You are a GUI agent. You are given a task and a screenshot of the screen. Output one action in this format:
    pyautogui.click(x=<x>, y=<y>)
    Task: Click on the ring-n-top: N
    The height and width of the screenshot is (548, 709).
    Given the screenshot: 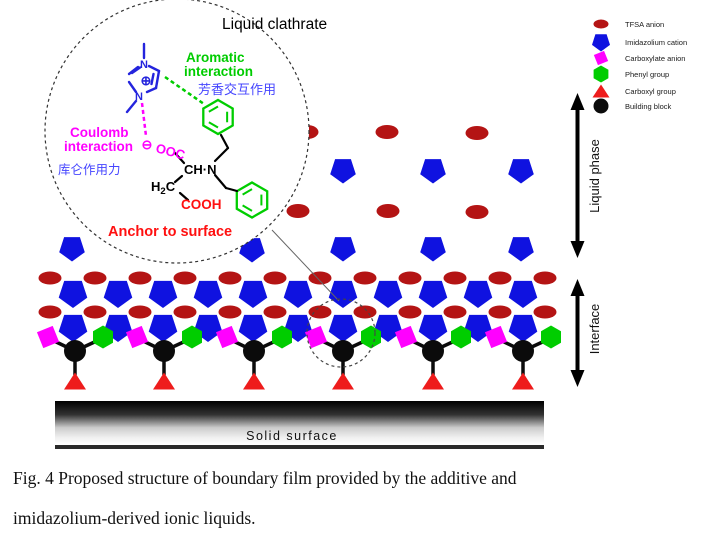 What is the action you would take?
    pyautogui.click(x=144, y=65)
    